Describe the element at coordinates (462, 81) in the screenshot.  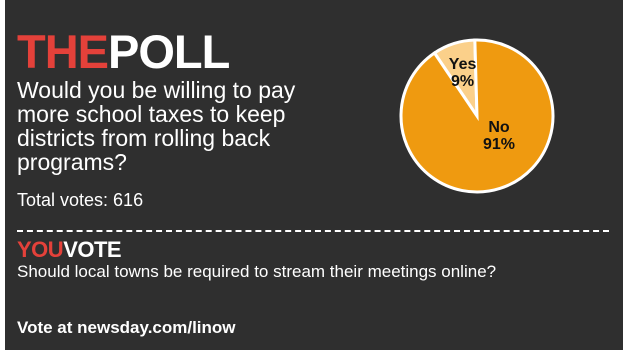
I see `pie-value-yes: 9%` at that location.